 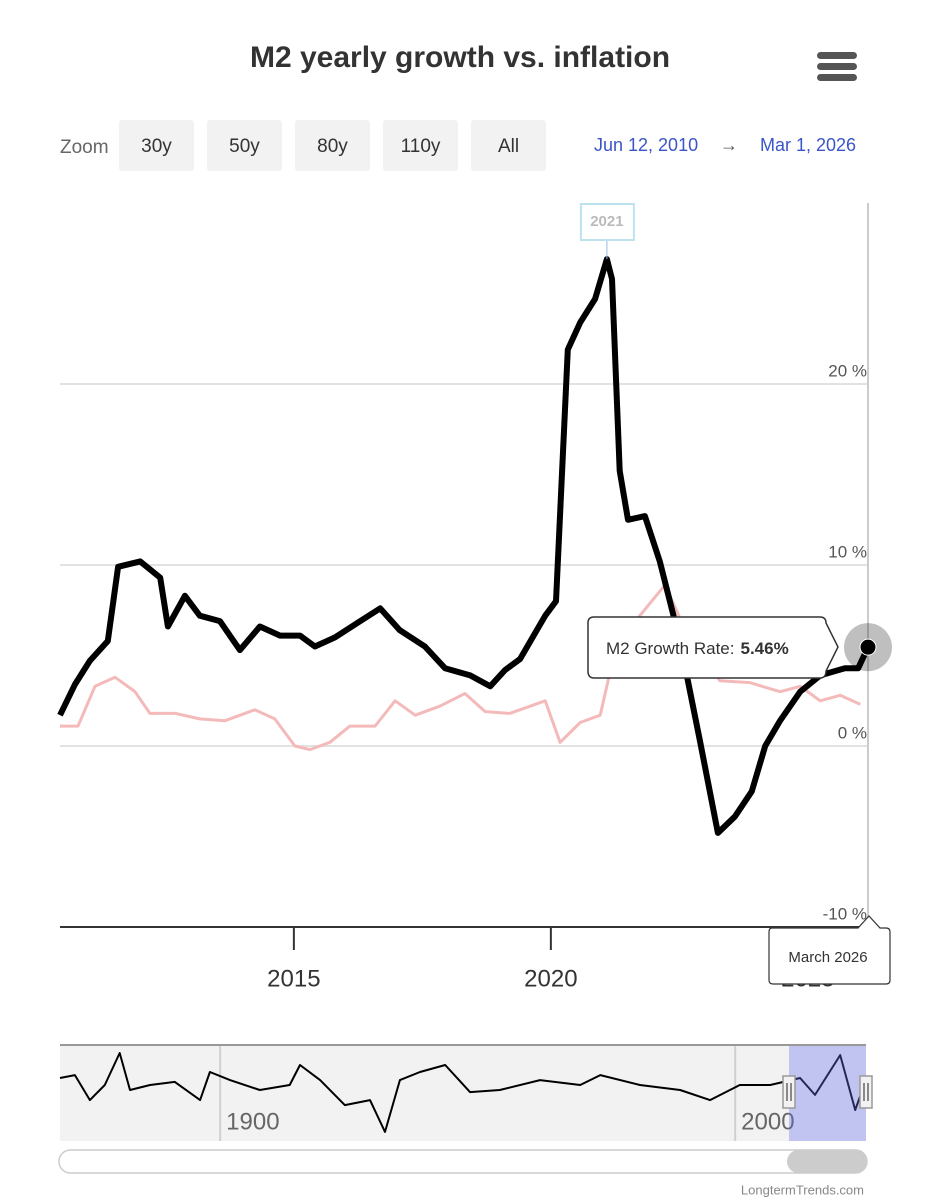 I want to click on y-tick-label: 20 %, so click(x=847, y=370).